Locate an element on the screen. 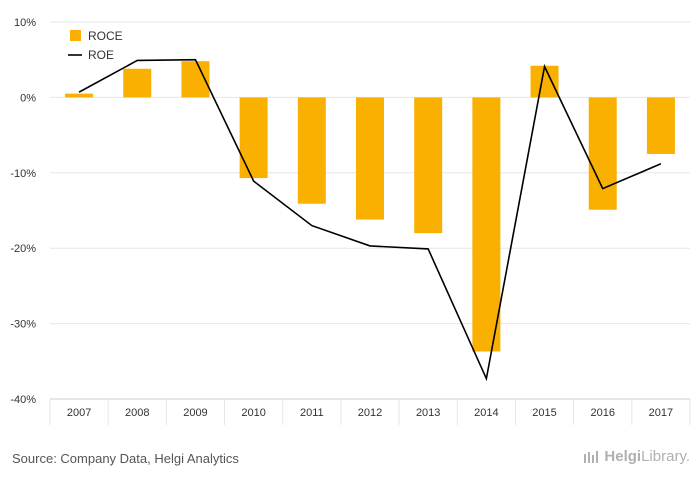 The width and height of the screenshot is (700, 483). y-tick-label: -20% is located at coordinates (23, 249).